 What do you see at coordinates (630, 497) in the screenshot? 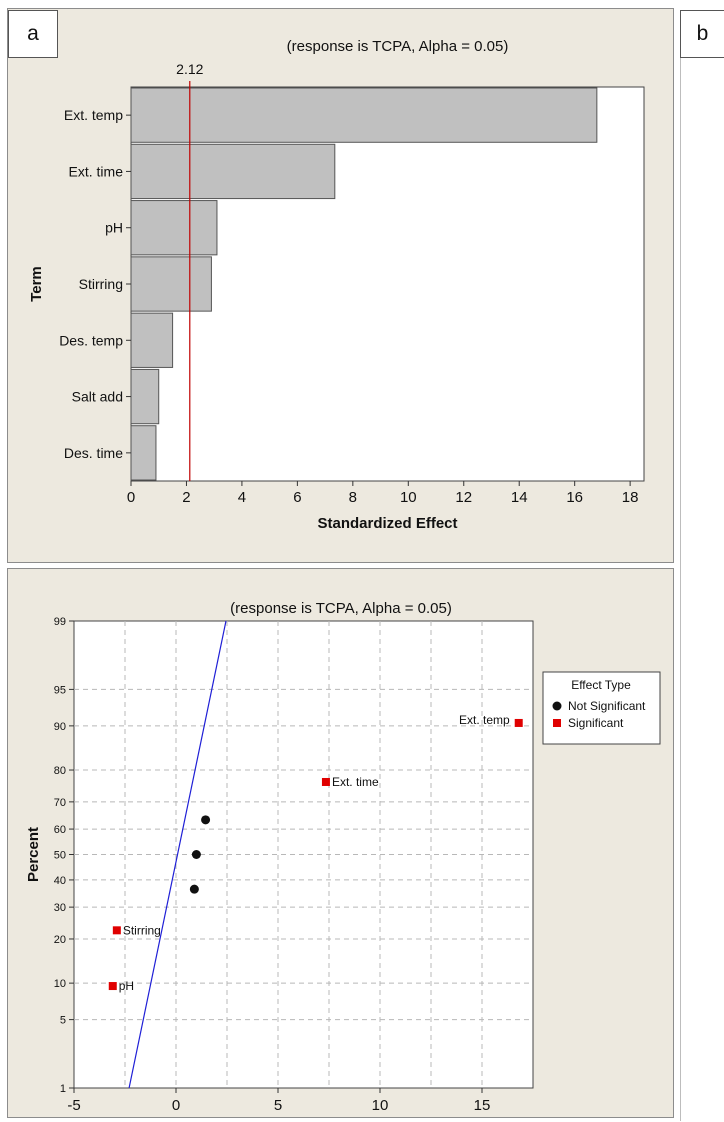
I see `x-tick-label: 18` at bounding box center [630, 497].